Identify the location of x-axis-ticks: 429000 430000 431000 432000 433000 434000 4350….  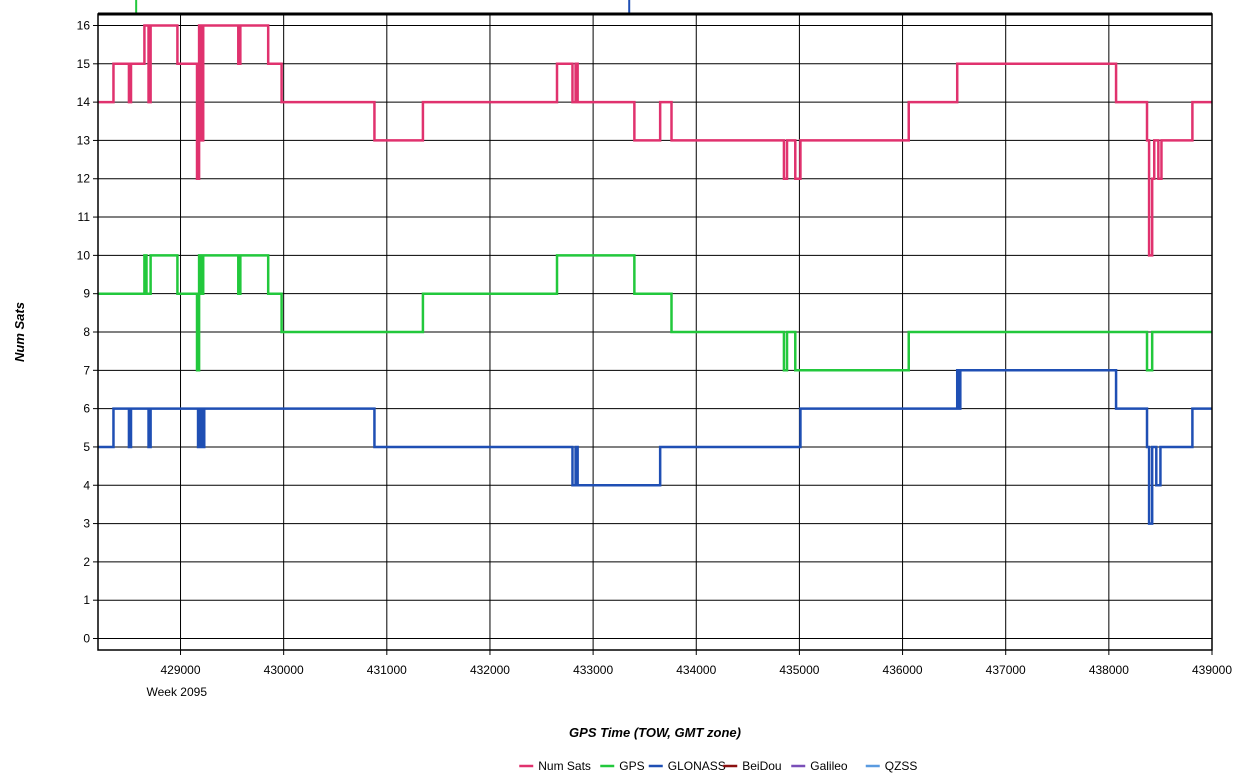
(696, 663).